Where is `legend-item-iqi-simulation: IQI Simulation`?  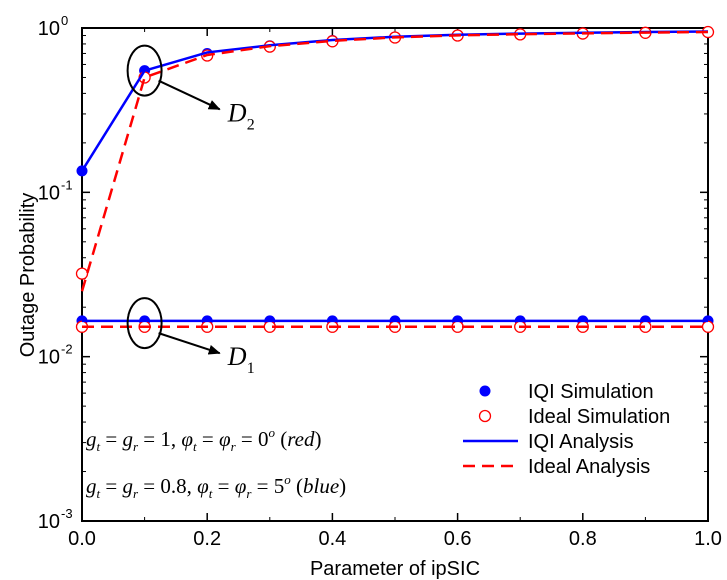 legend-item-iqi-simulation: IQI Simulation is located at coordinates (566, 392).